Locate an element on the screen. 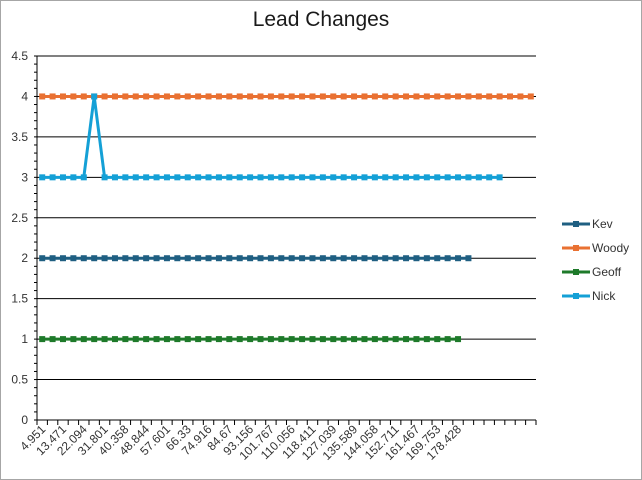 The width and height of the screenshot is (642, 480). y-tick-label: 3.5 is located at coordinates (19, 137).